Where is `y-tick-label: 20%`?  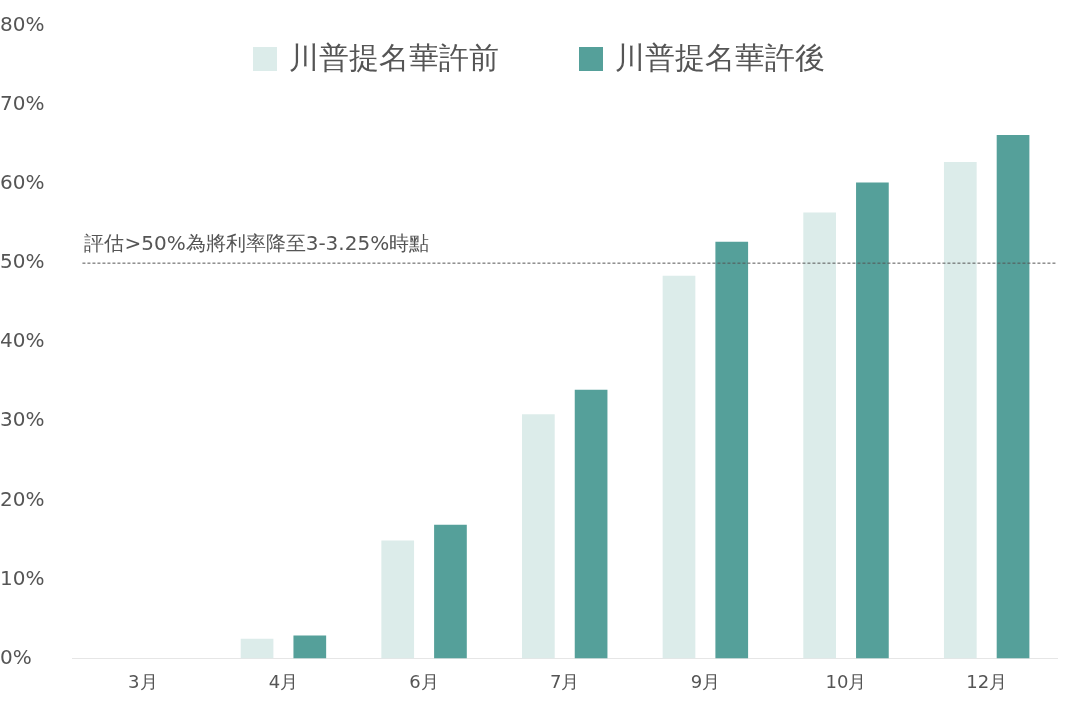 y-tick-label: 20% is located at coordinates (22, 498).